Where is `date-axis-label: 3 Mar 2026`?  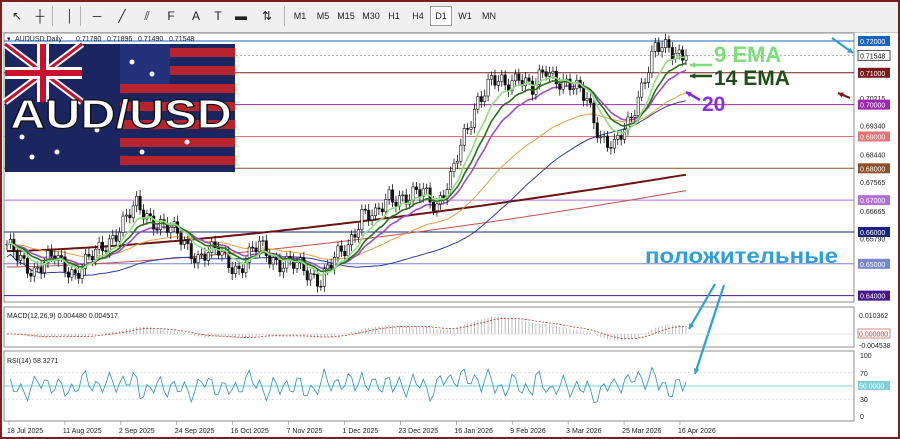 date-axis-label: 3 Mar 2026 is located at coordinates (584, 431).